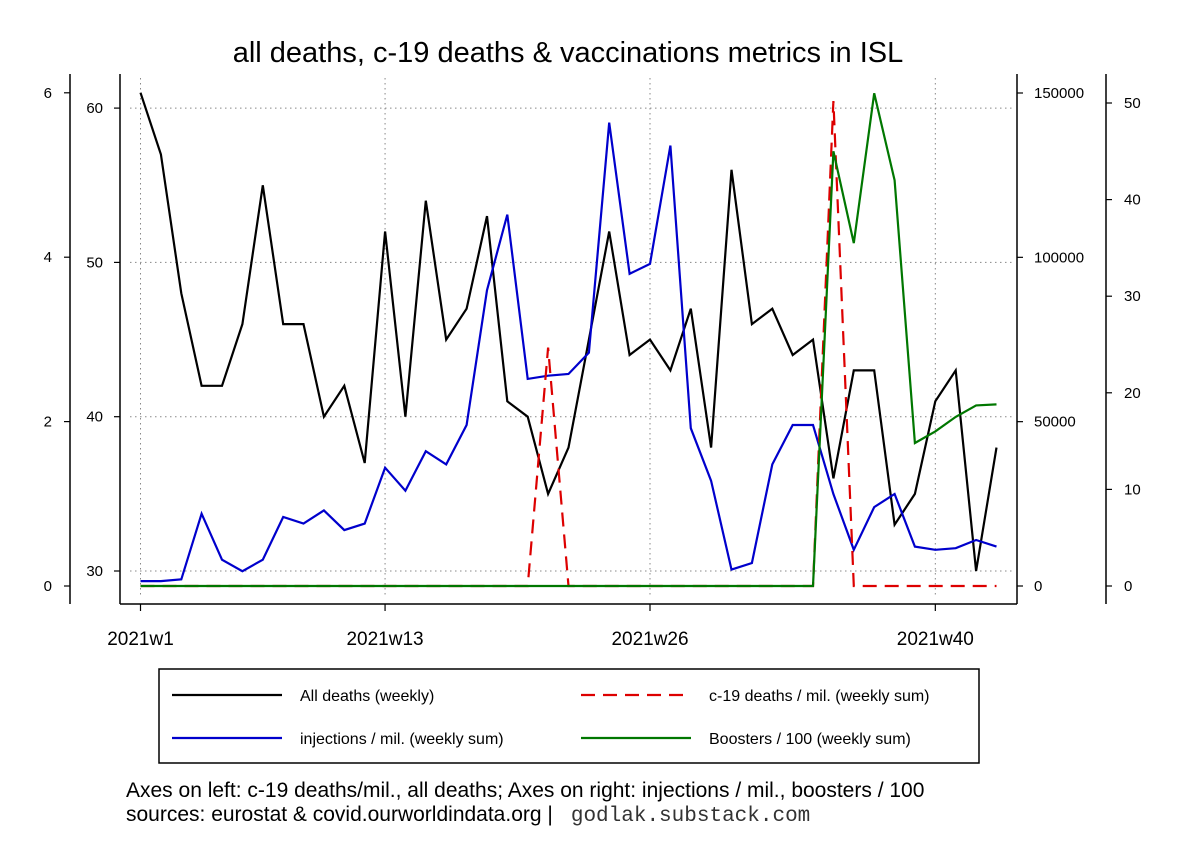  Describe the element at coordinates (1132, 489) in the screenshot. I see `right-outer-tick-label: 10` at that location.